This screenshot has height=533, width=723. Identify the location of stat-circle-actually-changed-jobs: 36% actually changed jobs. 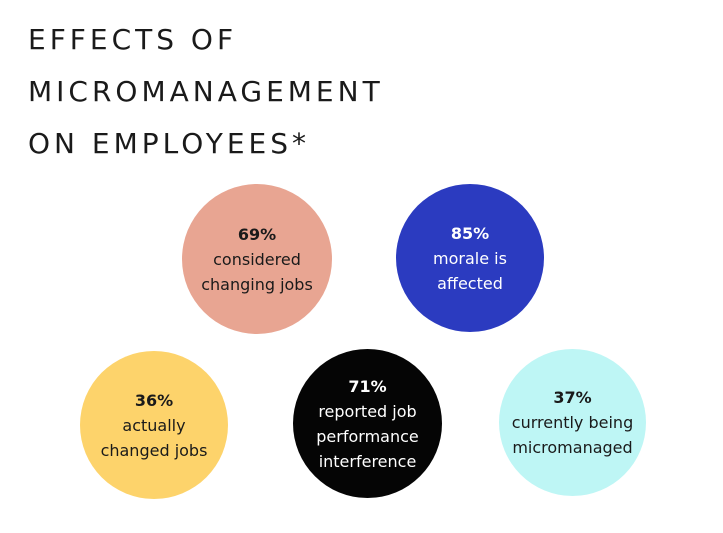
(154, 425).